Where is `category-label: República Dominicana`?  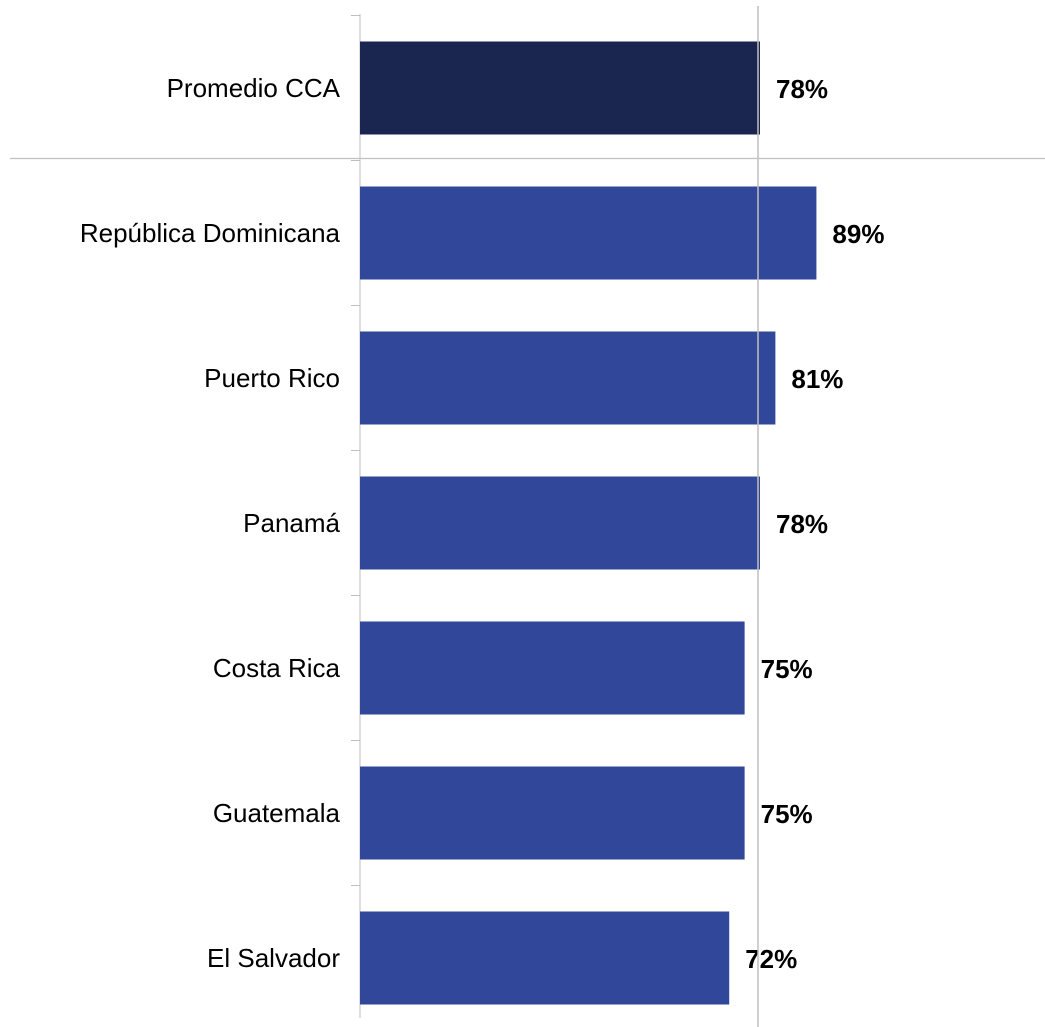
category-label: República Dominicana is located at coordinates (210, 233).